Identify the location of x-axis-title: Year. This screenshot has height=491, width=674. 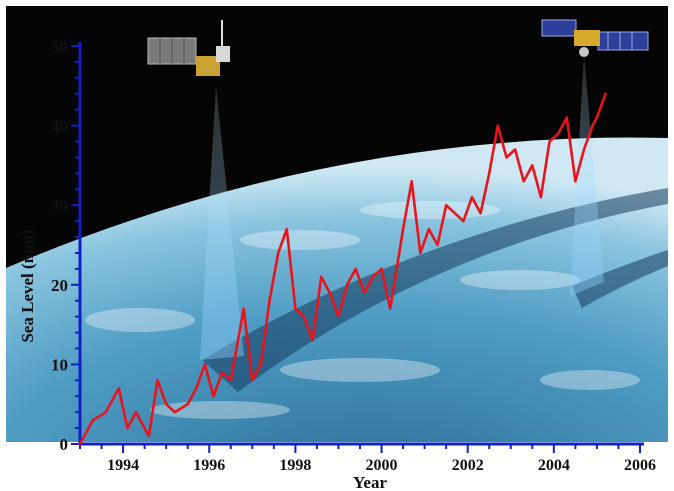
(370, 482).